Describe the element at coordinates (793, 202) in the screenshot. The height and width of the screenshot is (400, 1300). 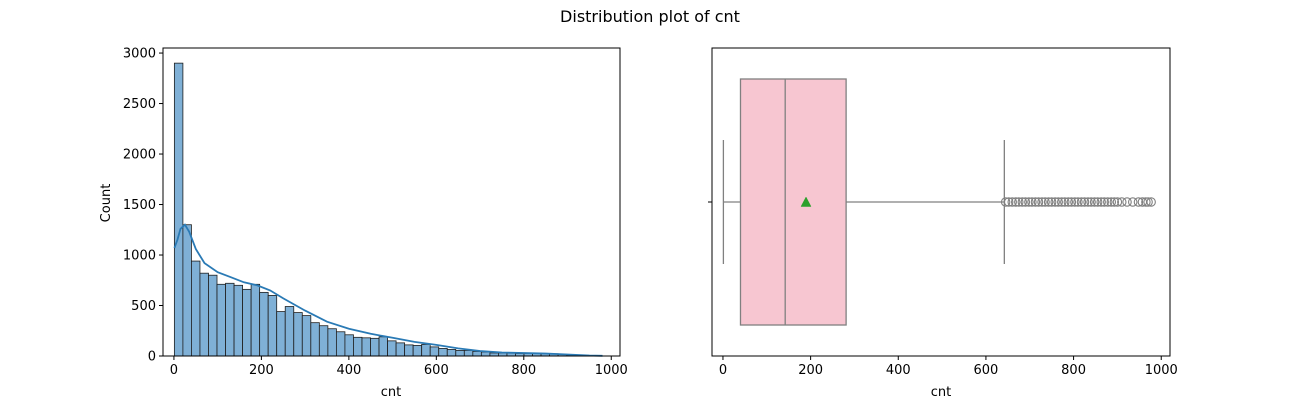
I see `iqr-box` at that location.